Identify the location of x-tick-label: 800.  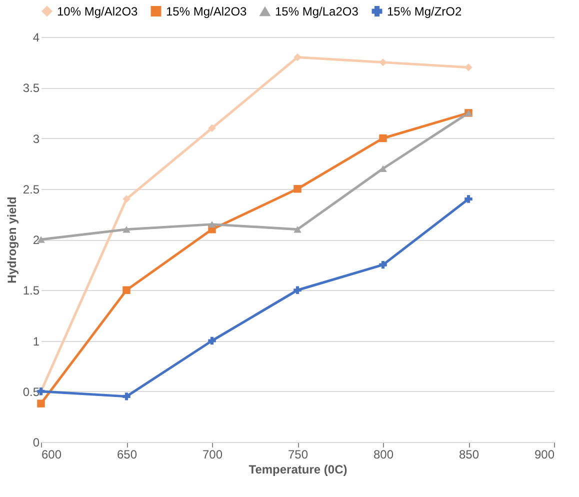
(383, 455).